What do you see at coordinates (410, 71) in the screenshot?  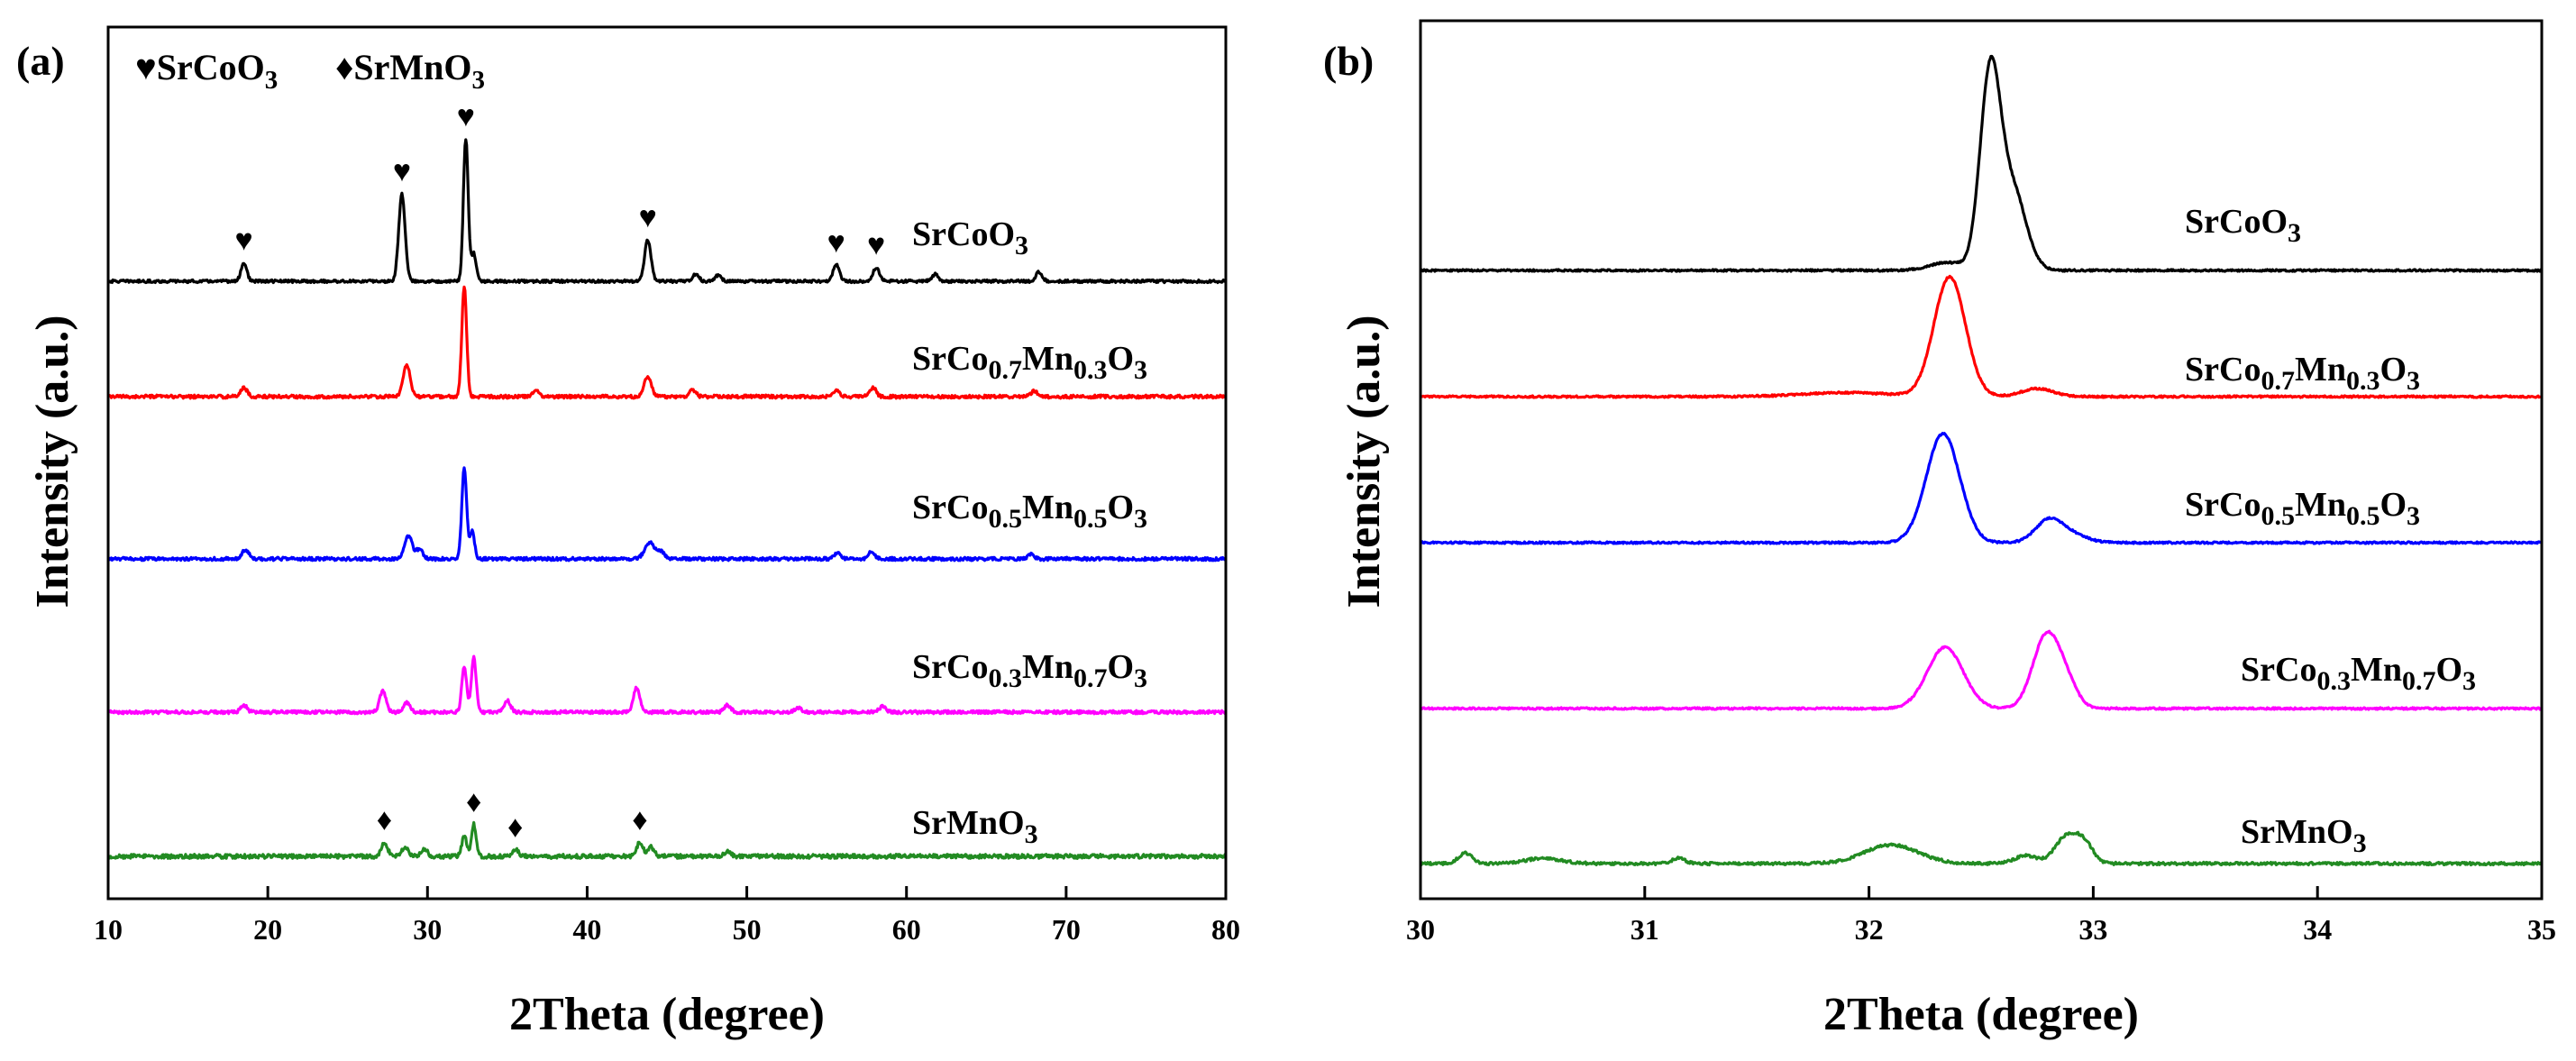 I see `legend-diamond-entry: ♦SrMnO3` at bounding box center [410, 71].